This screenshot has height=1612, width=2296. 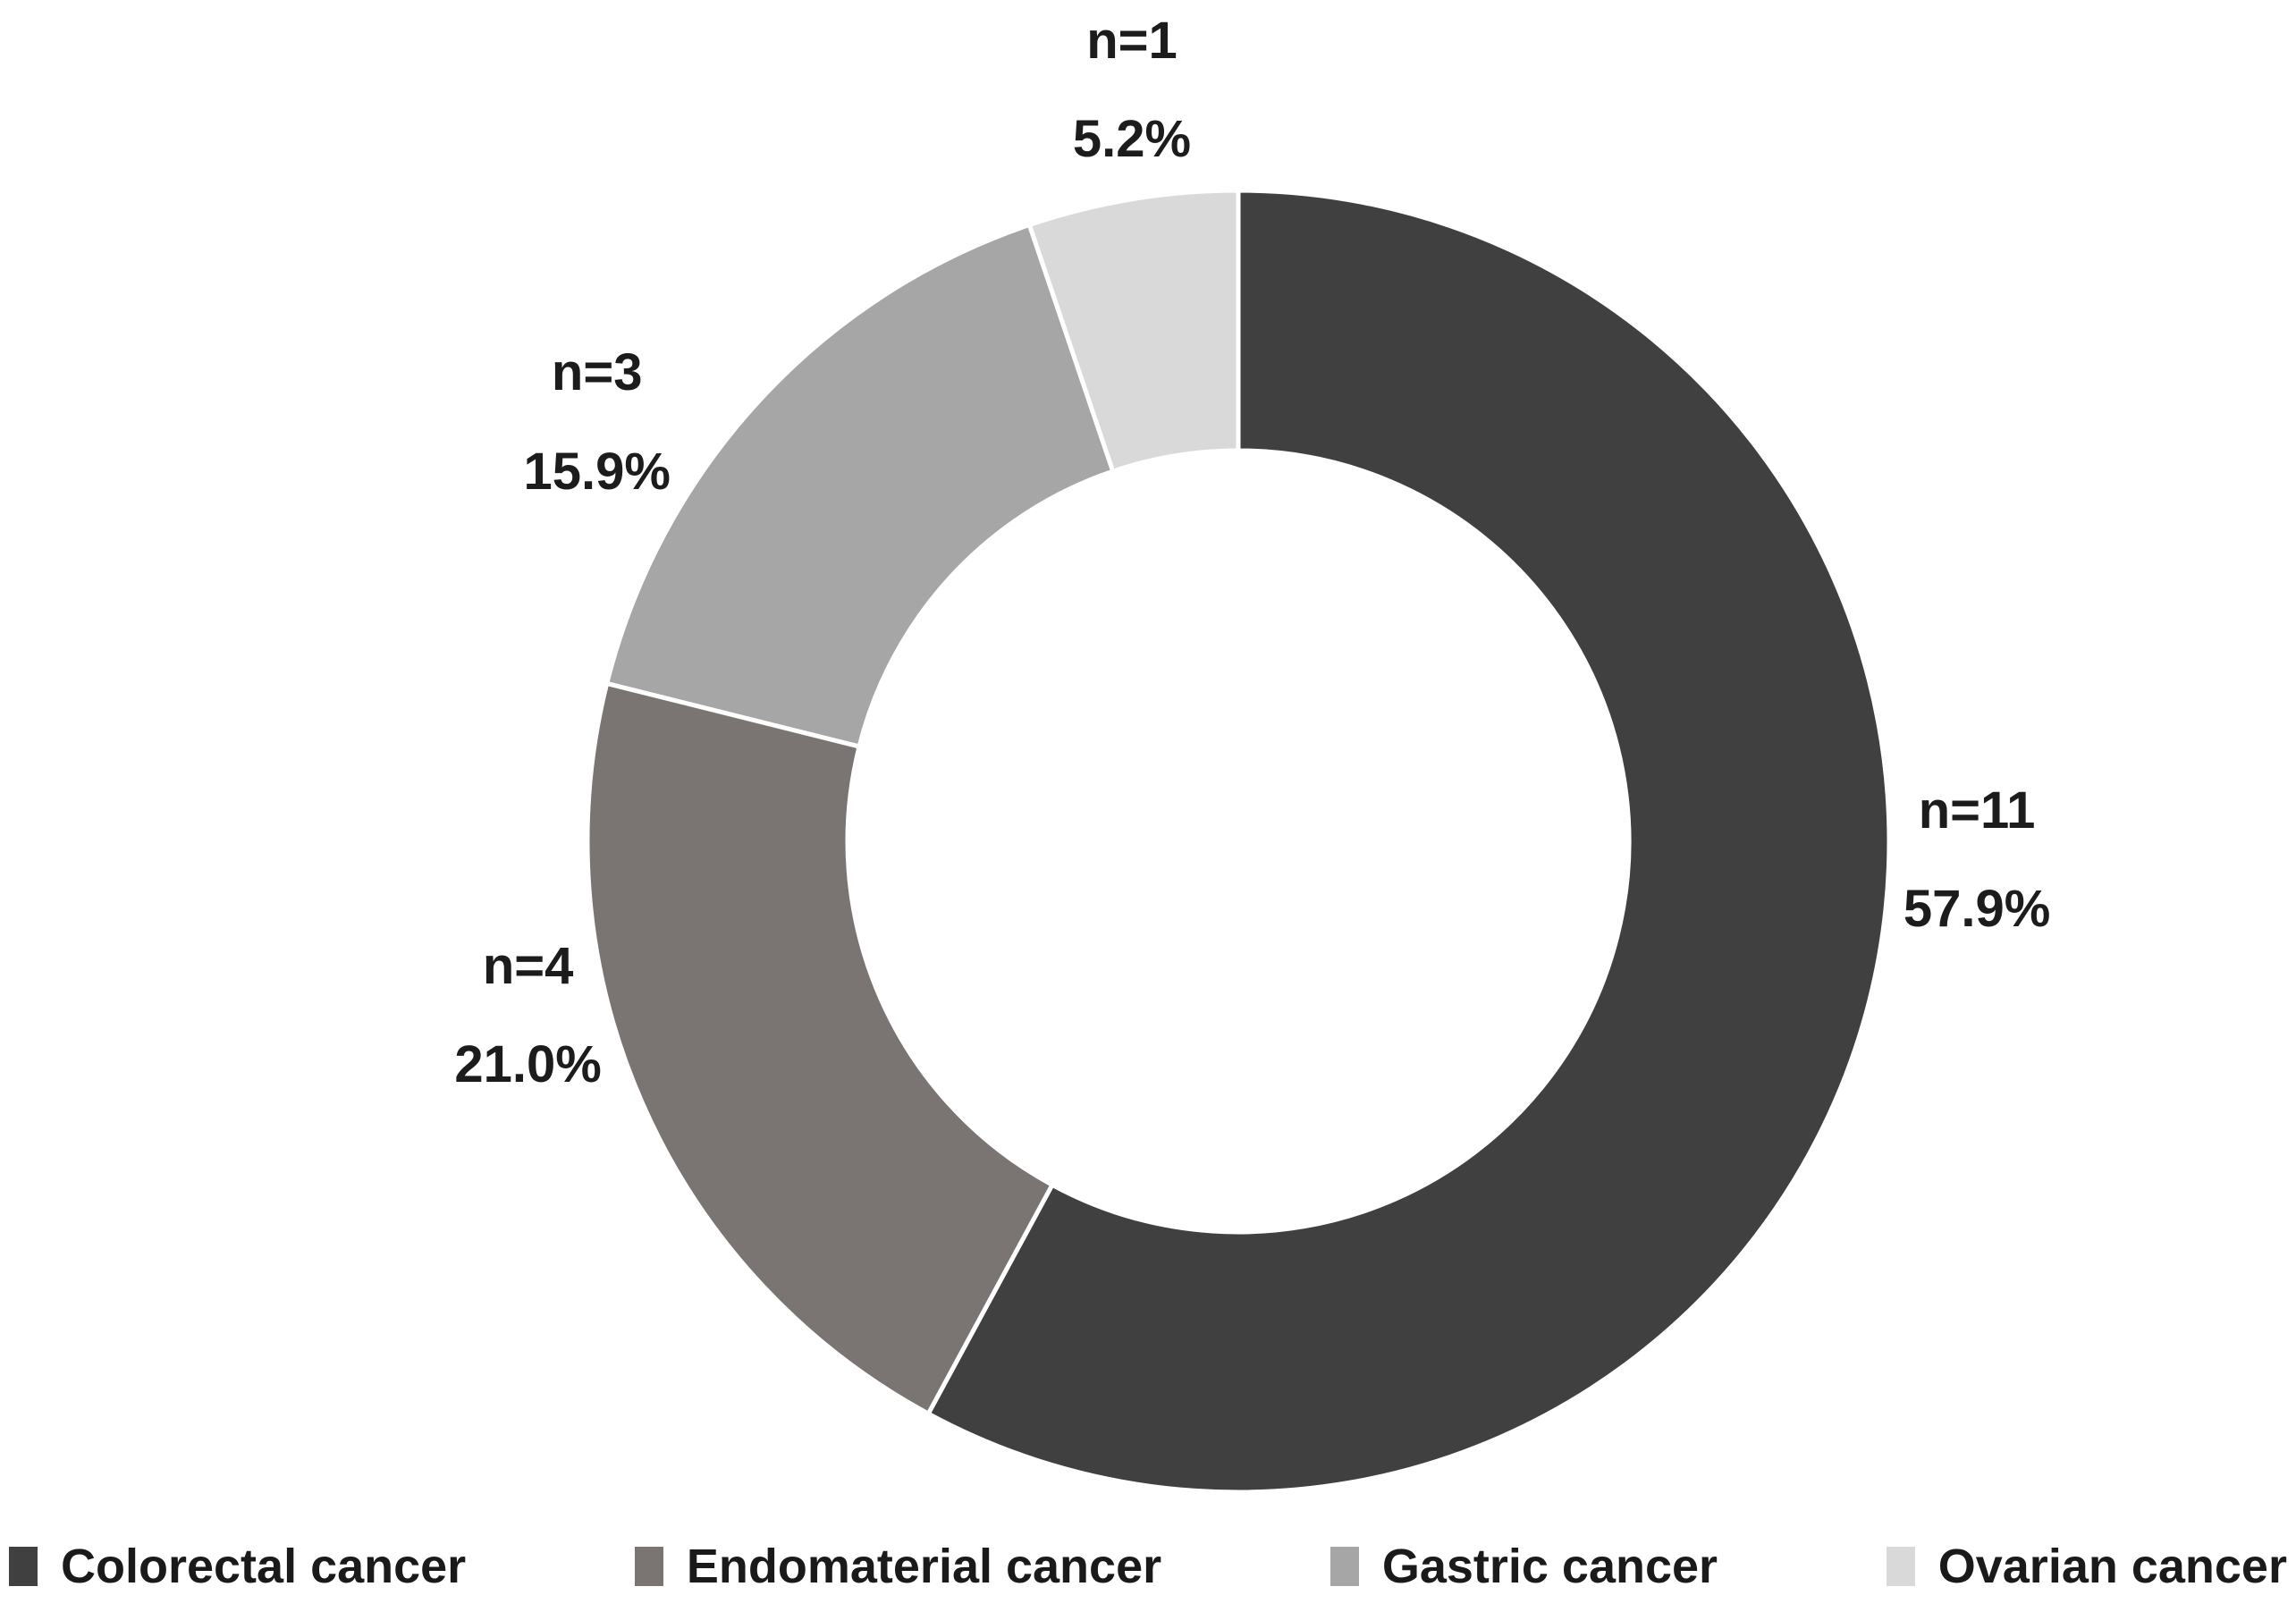 I want to click on percentage-label: 15.9%, so click(x=597, y=471).